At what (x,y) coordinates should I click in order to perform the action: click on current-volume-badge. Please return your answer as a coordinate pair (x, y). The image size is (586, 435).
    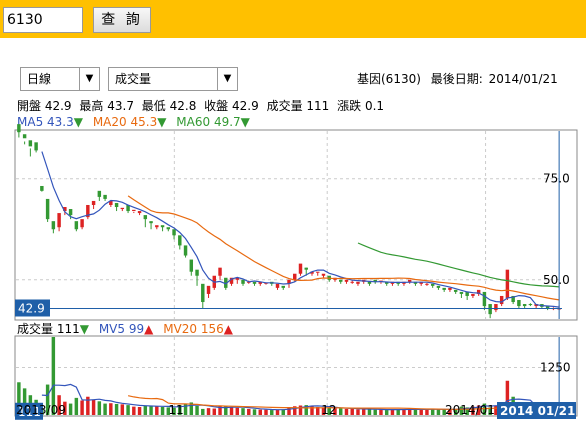
    Looking at the image, I should click on (29, 411).